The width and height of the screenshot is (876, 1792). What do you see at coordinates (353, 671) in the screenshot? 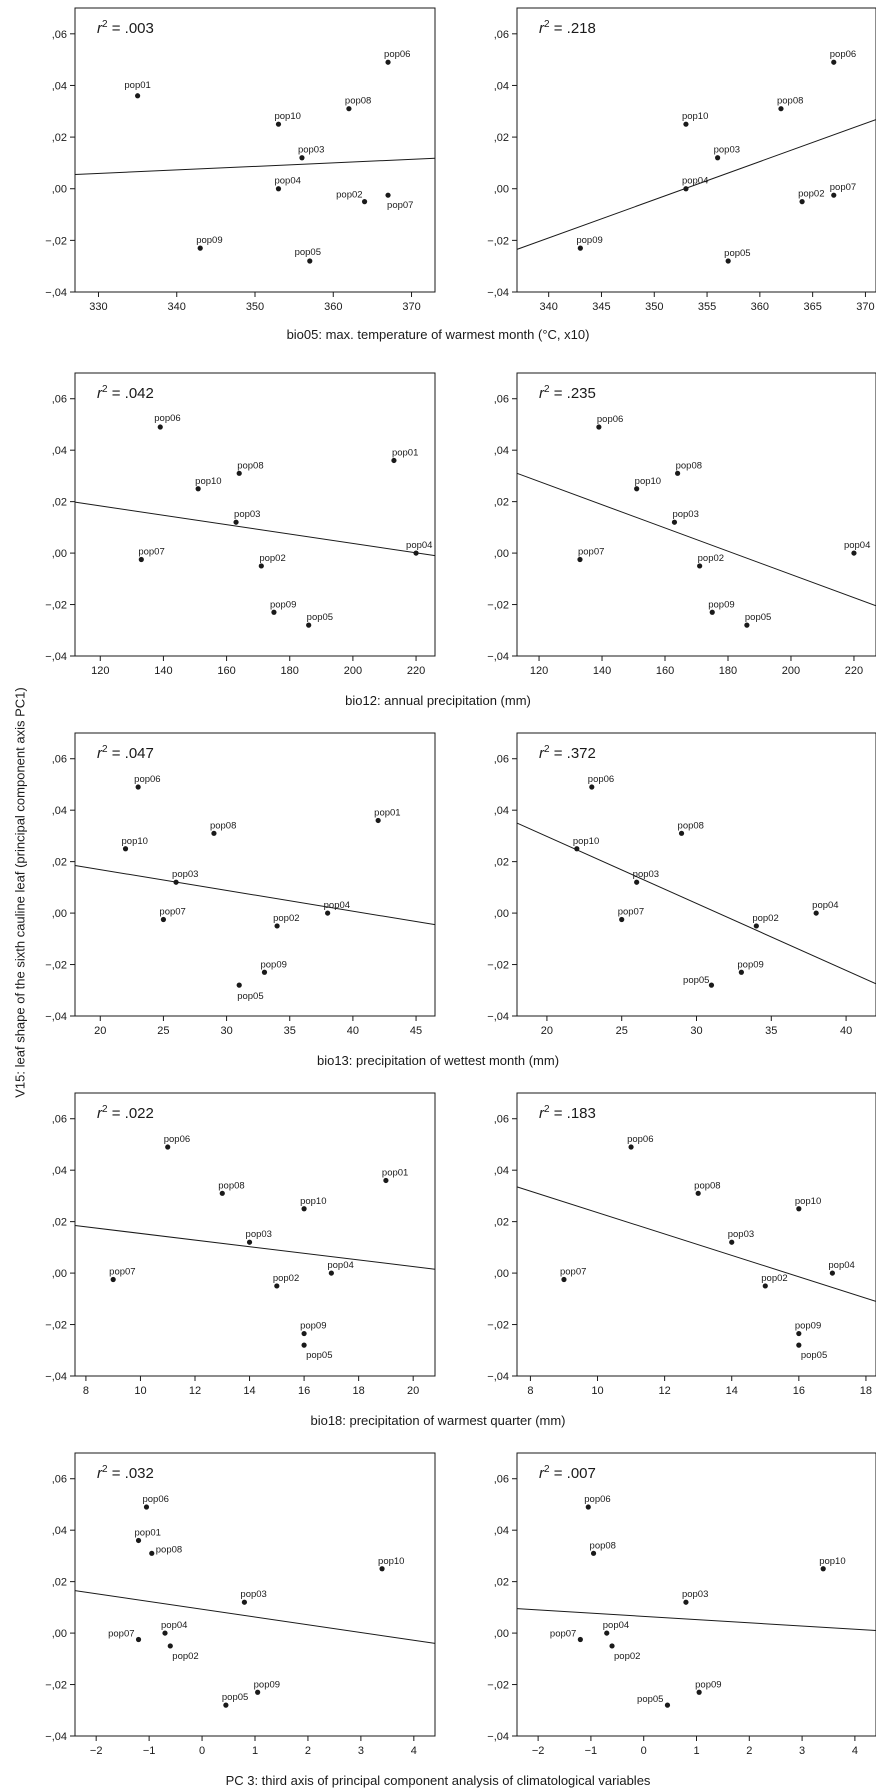
I see `x-tick-label: 200` at bounding box center [353, 671].